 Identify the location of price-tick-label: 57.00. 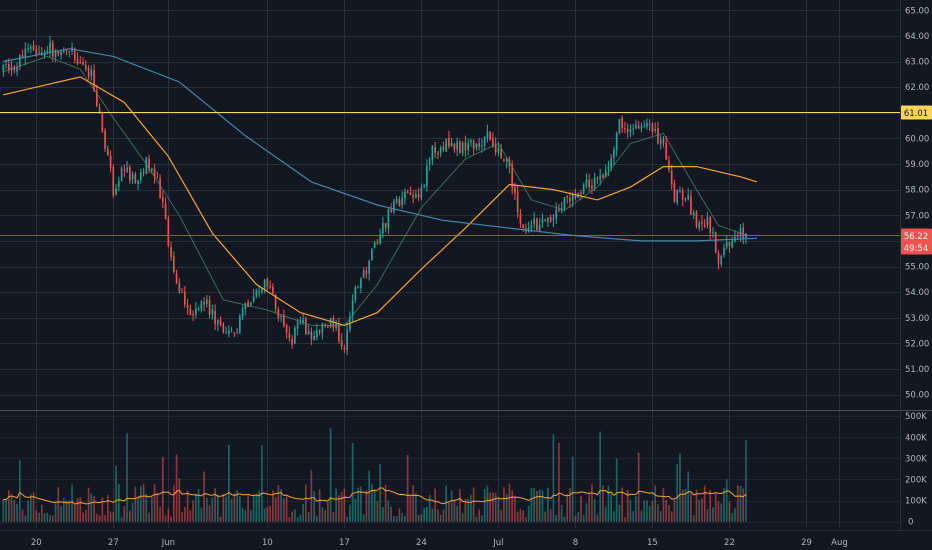
(917, 216).